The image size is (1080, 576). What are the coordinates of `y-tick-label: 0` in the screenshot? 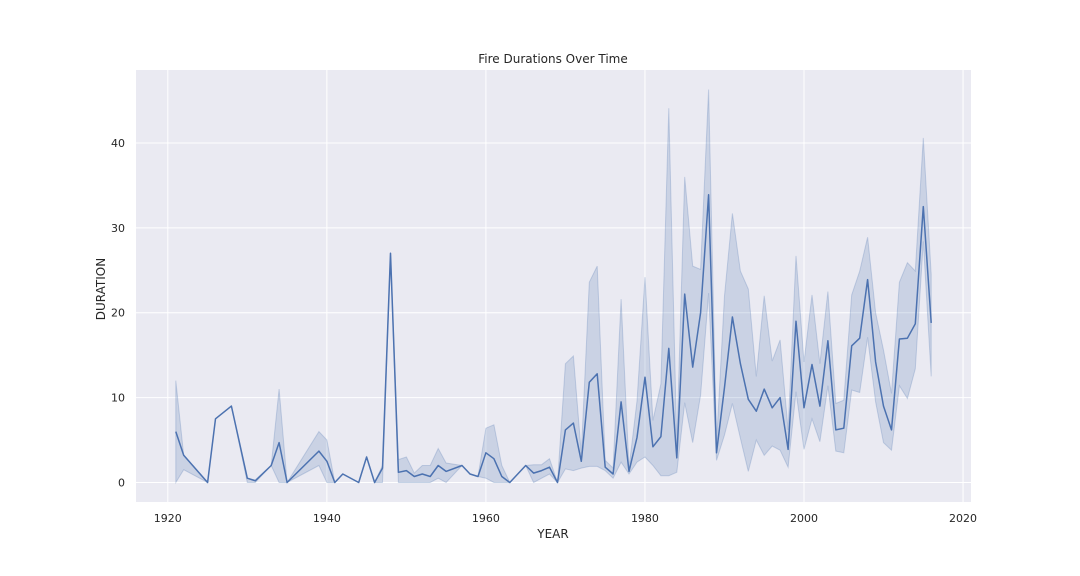 It's located at (121, 482).